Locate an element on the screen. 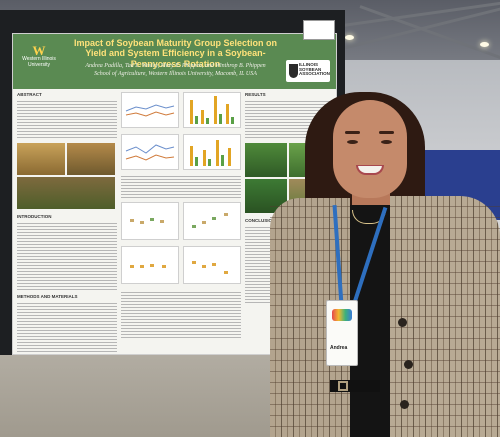 Image resolution: width=500 pixels, height=437 pixels. section-heading: METHODS AND MATERIALS is located at coordinates (47, 296).